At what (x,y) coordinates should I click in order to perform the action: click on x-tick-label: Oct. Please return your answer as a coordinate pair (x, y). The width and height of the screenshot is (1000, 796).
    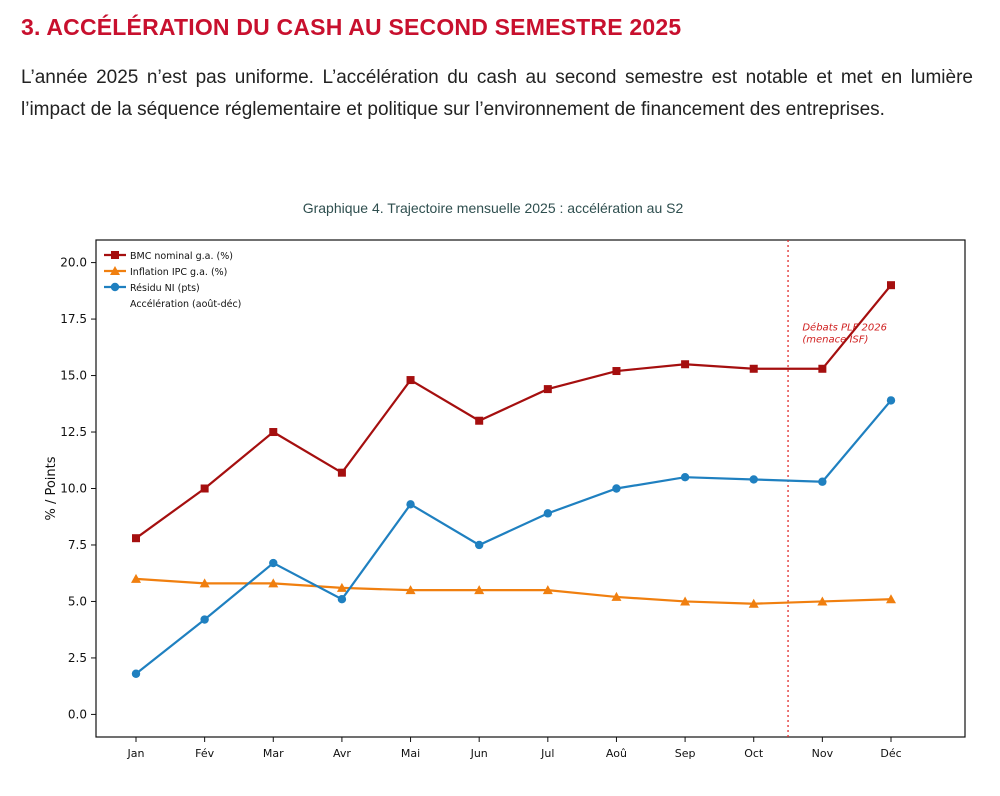
    Looking at the image, I should click on (754, 753).